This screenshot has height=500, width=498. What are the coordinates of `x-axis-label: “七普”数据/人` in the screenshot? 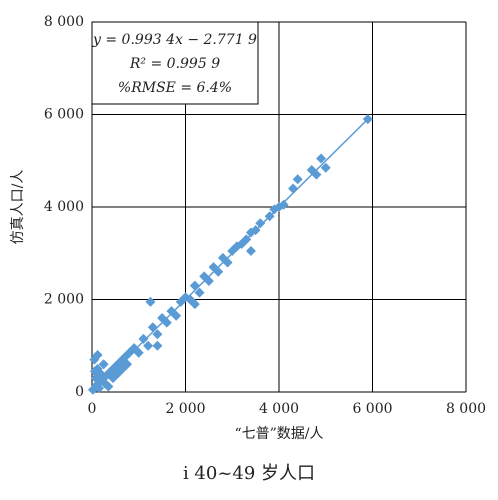 It's located at (278, 434).